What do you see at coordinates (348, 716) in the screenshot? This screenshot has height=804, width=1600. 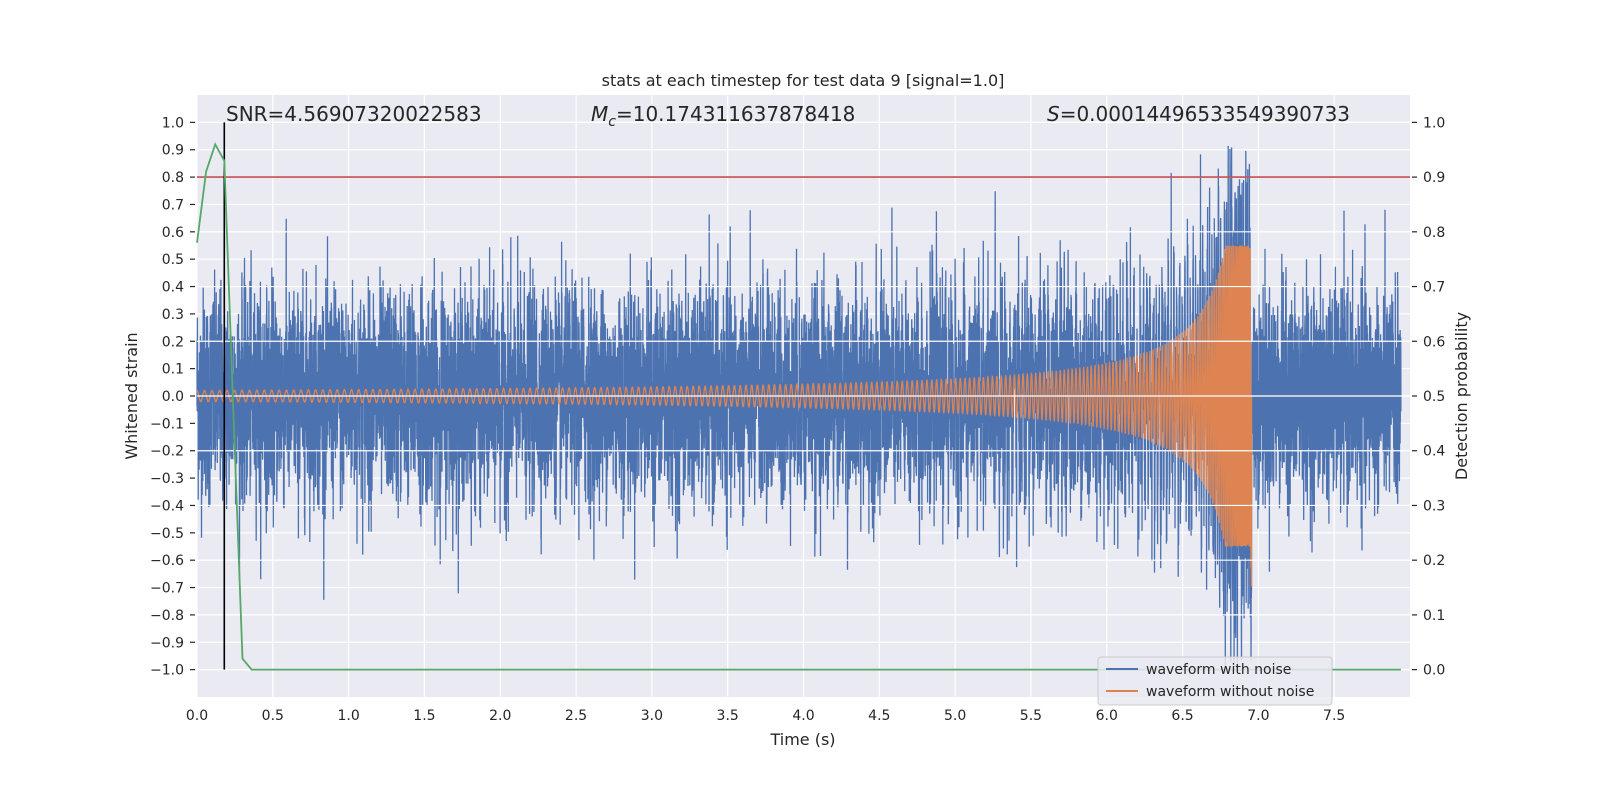 I see `x-tick-label: 1.0` at bounding box center [348, 716].